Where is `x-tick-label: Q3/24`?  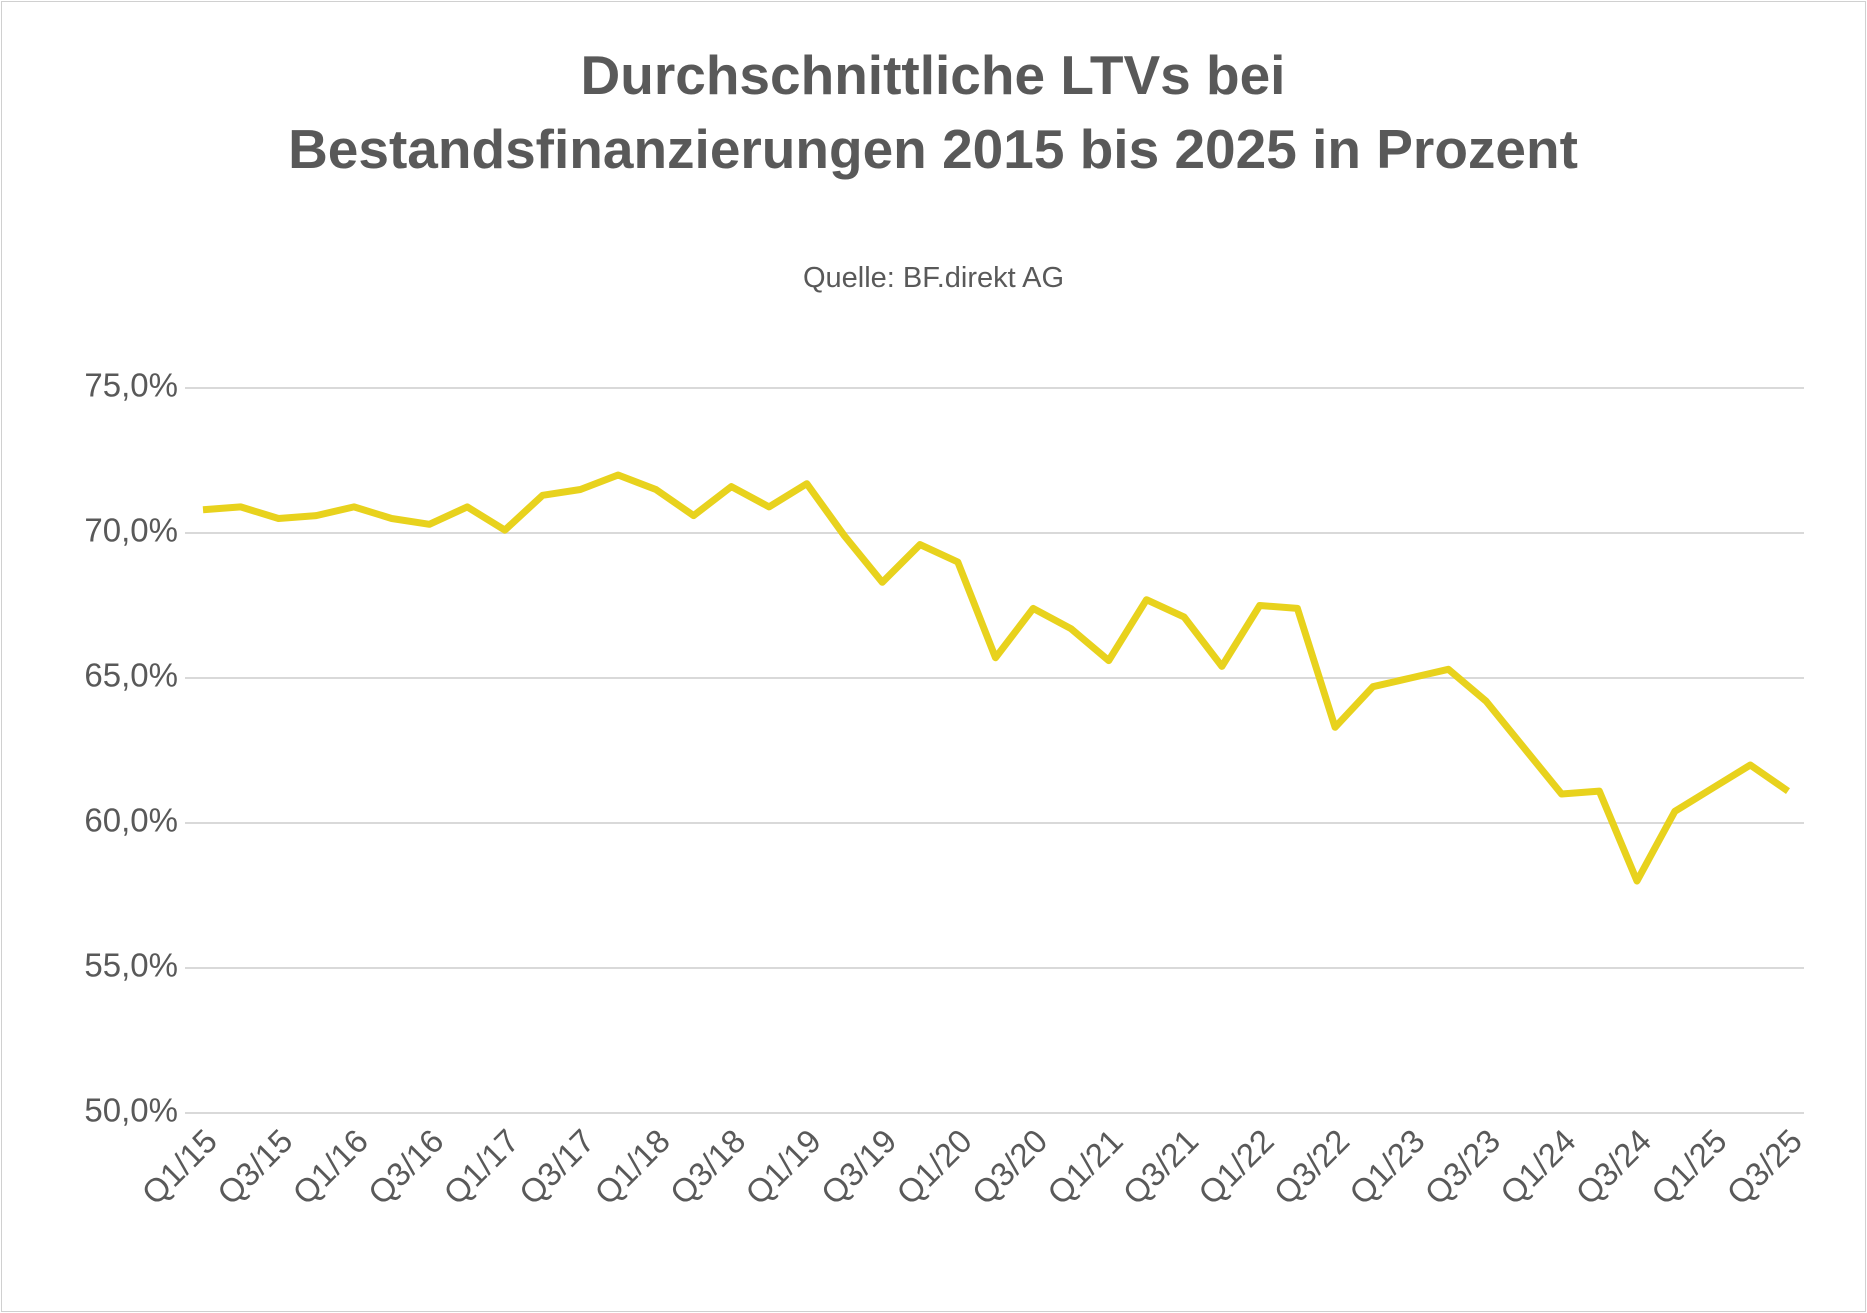 x-tick-label: Q3/24 is located at coordinates (1613, 1167).